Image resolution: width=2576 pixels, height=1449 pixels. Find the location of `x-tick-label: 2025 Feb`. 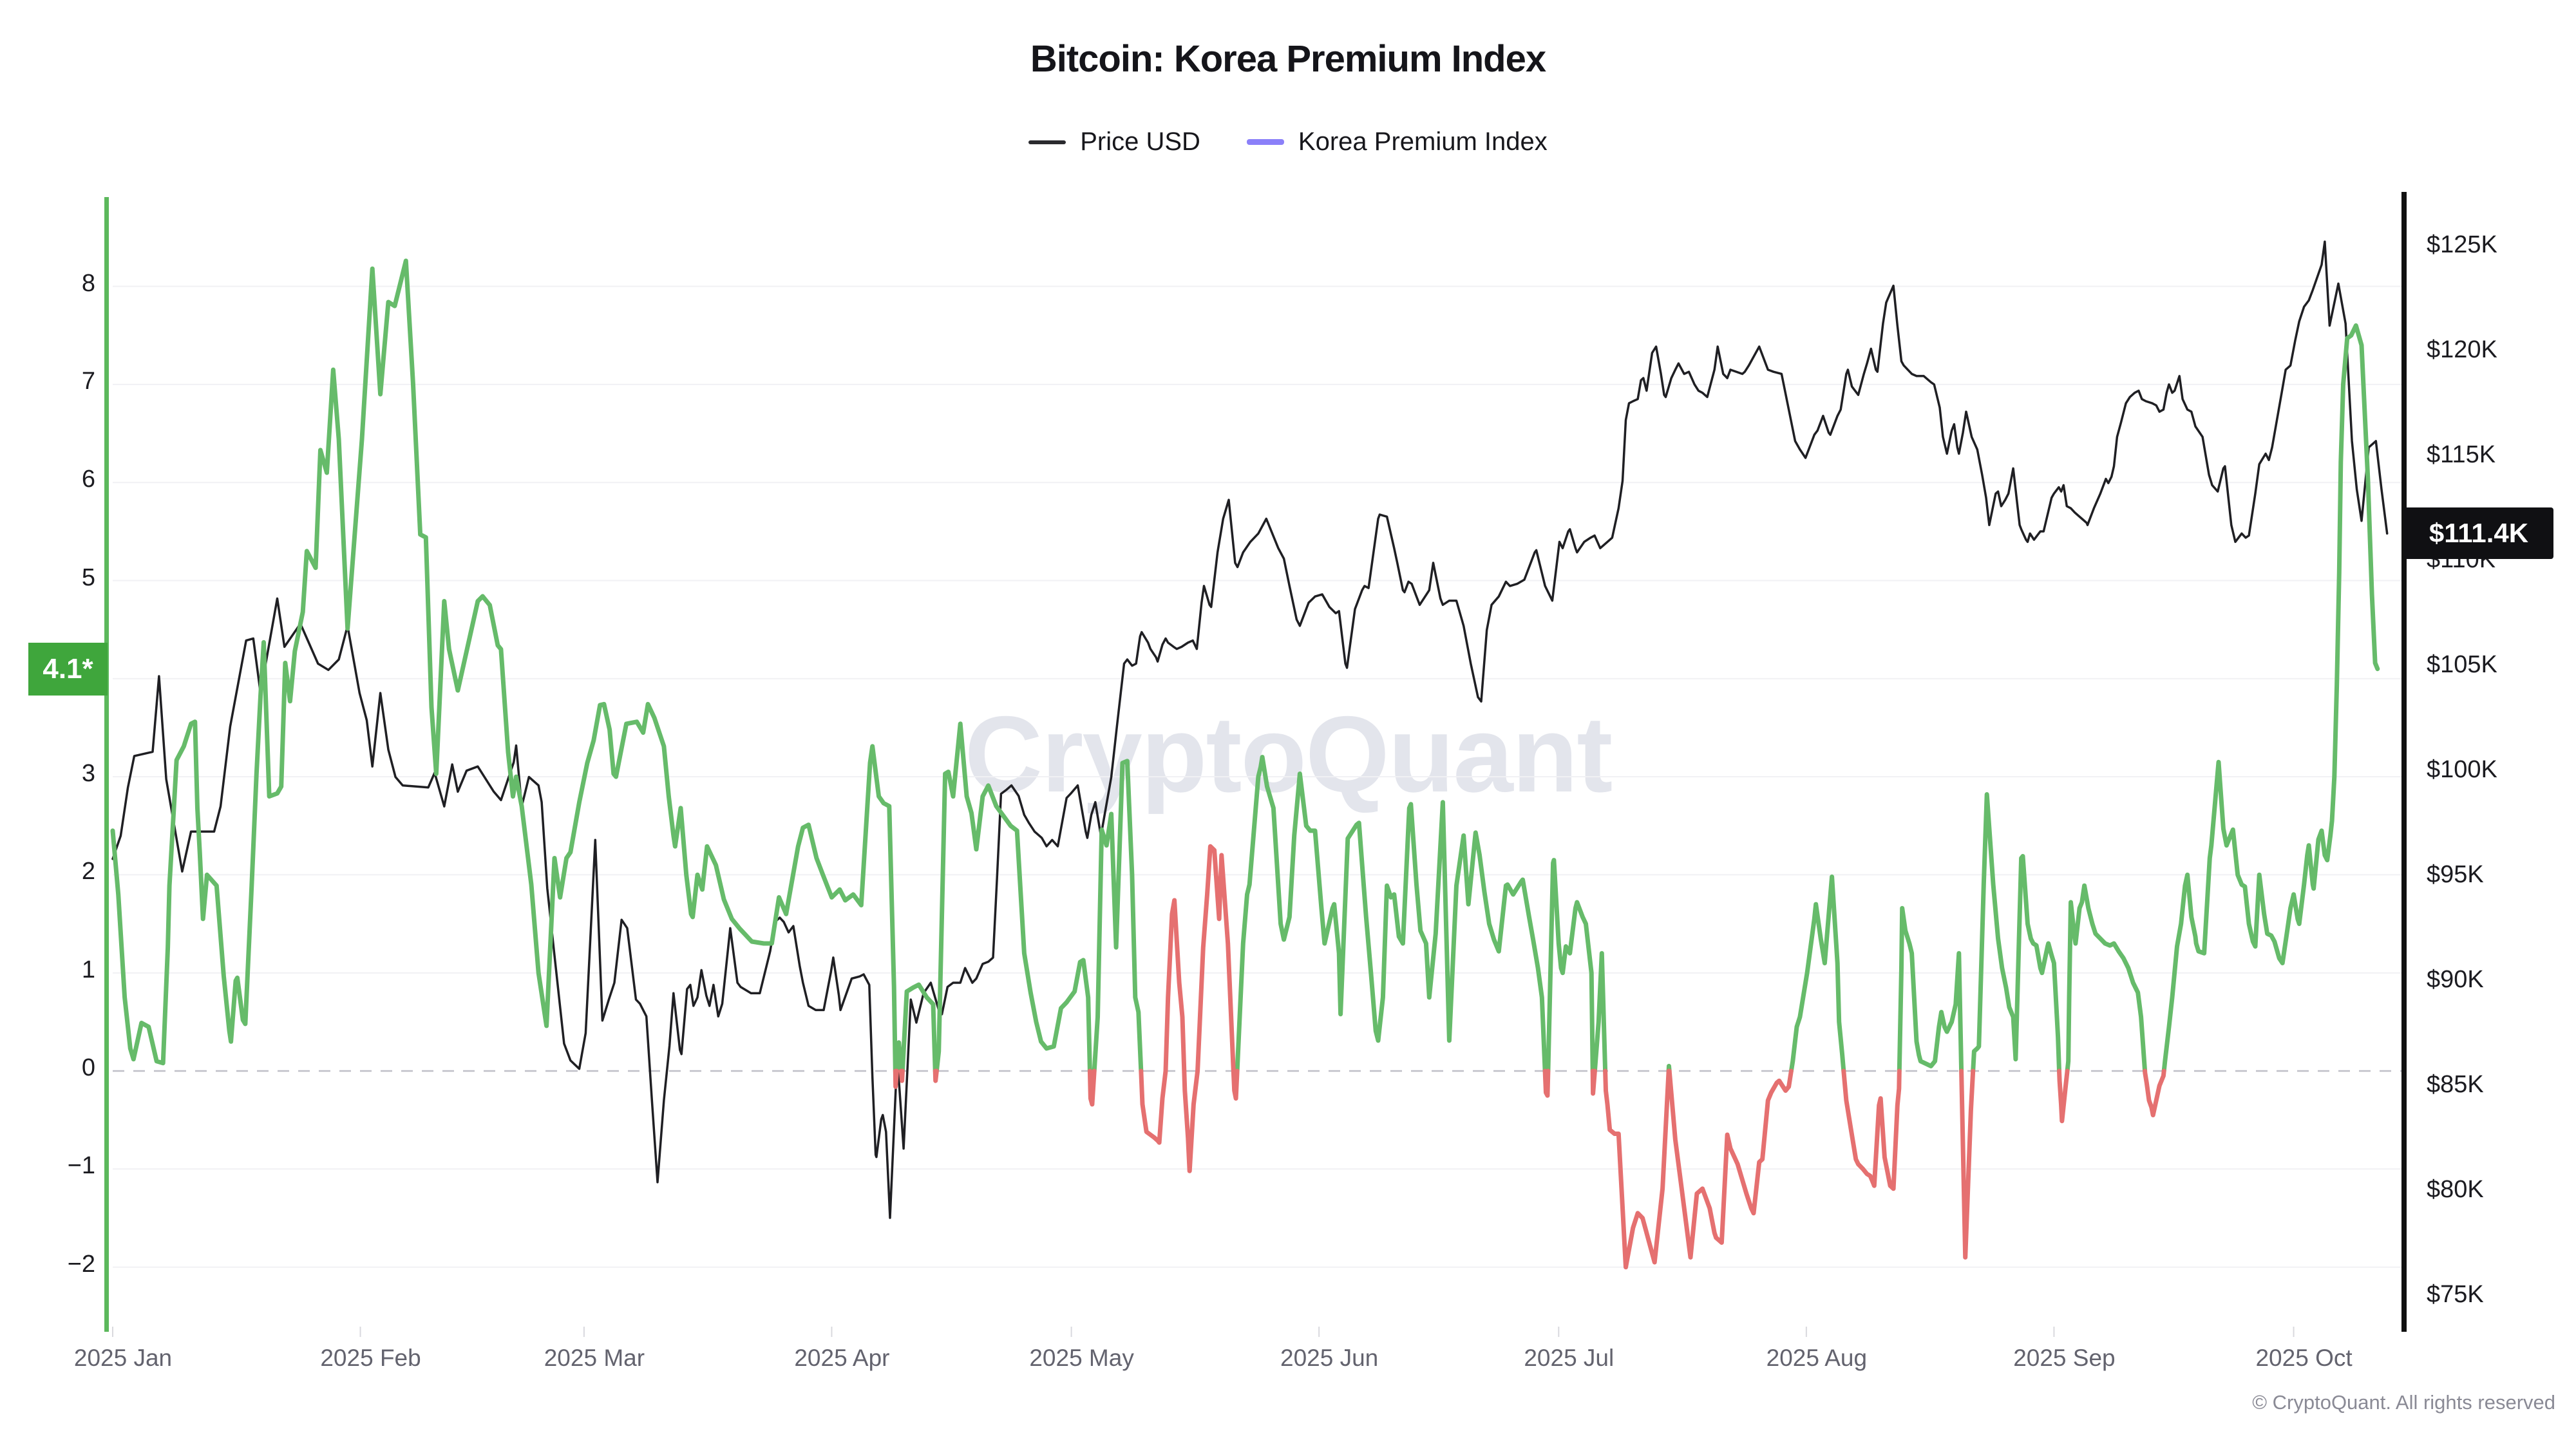

x-tick-label: 2025 Feb is located at coordinates (370, 1358).